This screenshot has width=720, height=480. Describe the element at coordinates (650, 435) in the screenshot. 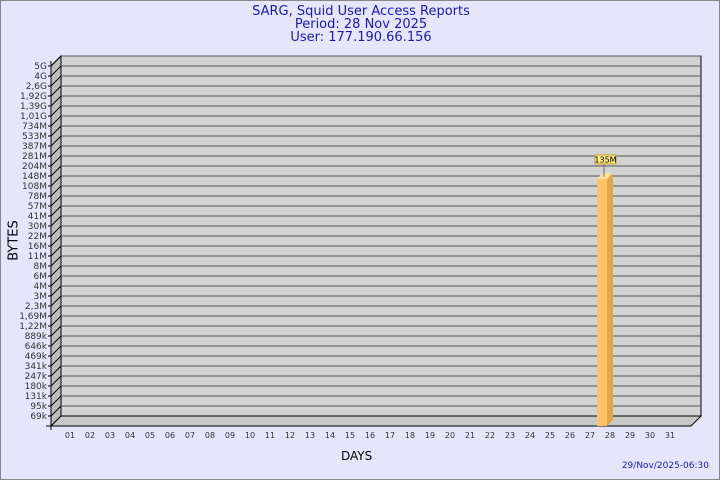

I see `x-tick-label: 30` at that location.